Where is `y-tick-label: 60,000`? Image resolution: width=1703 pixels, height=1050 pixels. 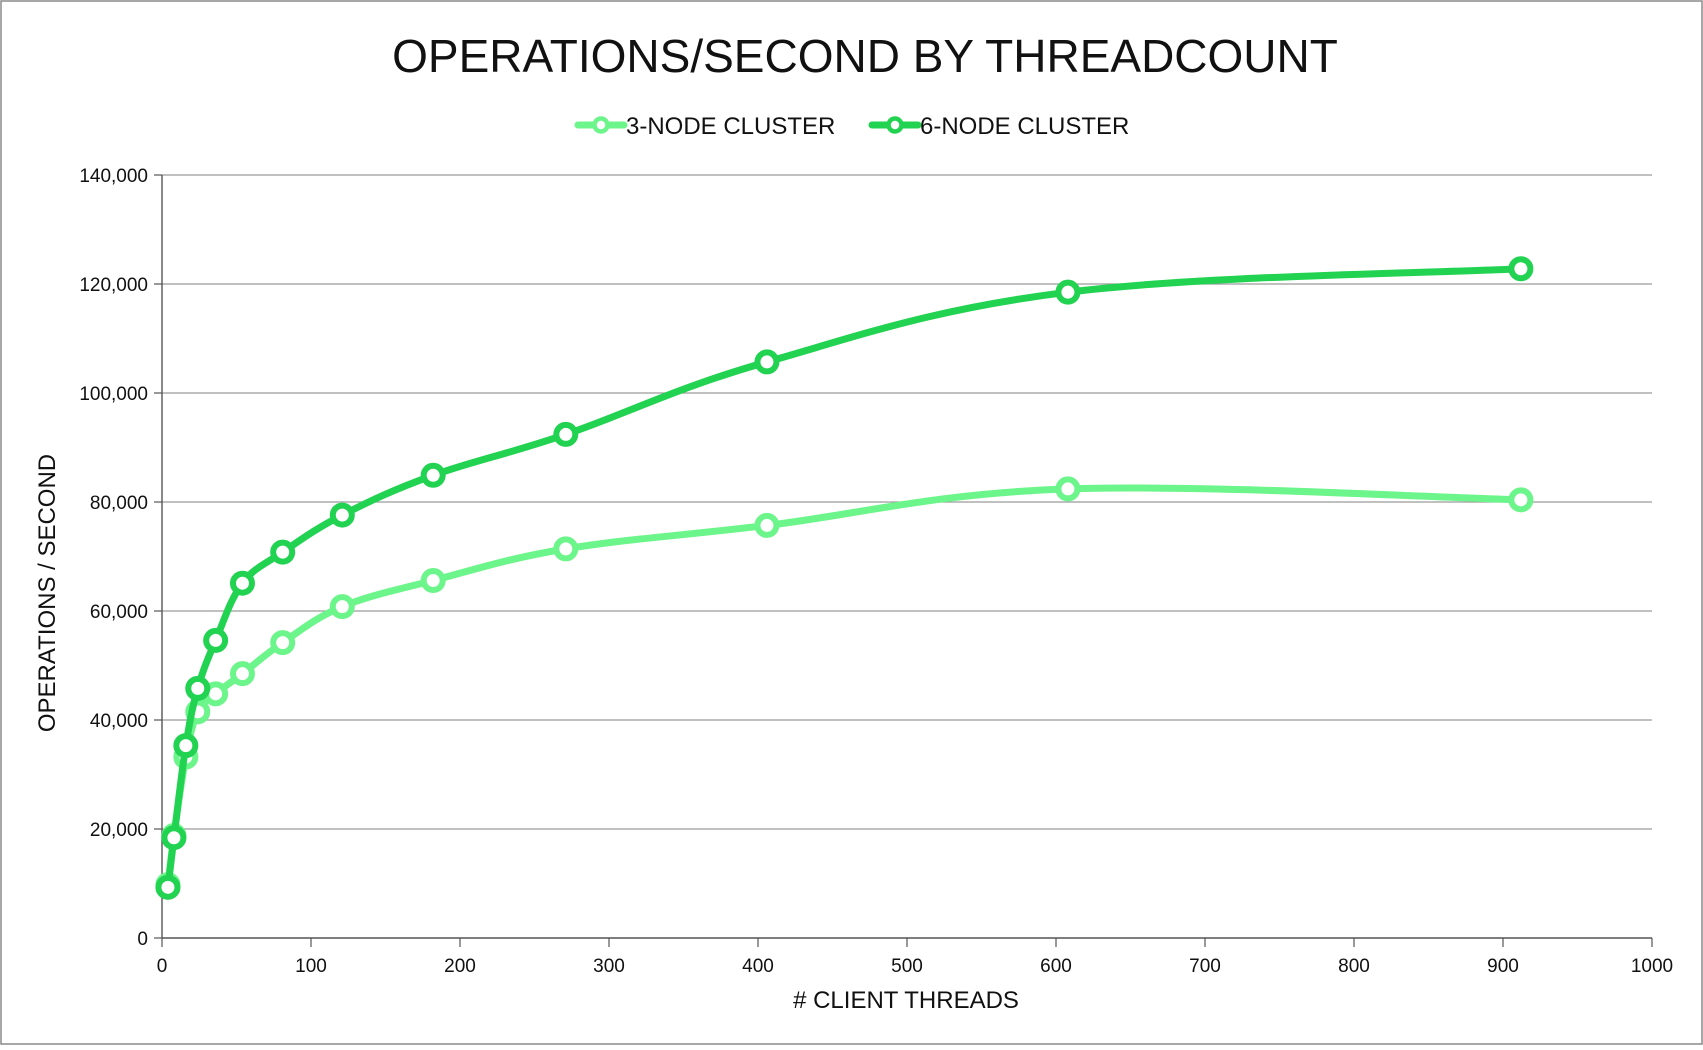
y-tick-label: 60,000 is located at coordinates (119, 612).